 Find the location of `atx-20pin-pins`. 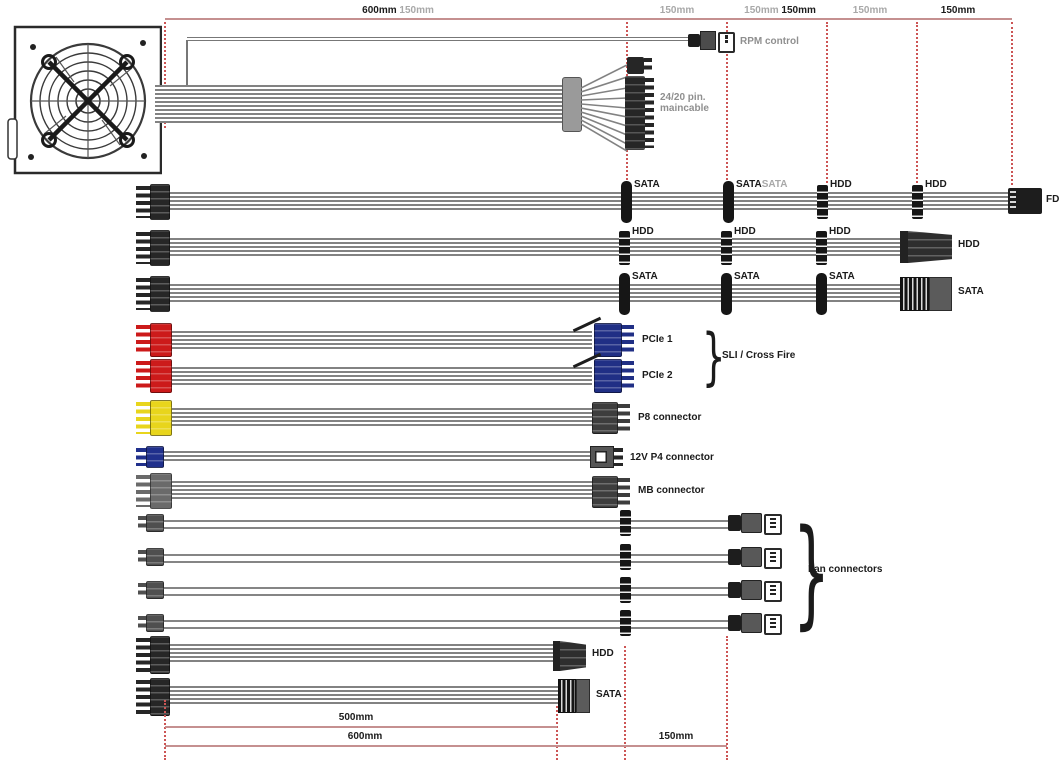

atx-20pin-pins is located at coordinates (649, 113).